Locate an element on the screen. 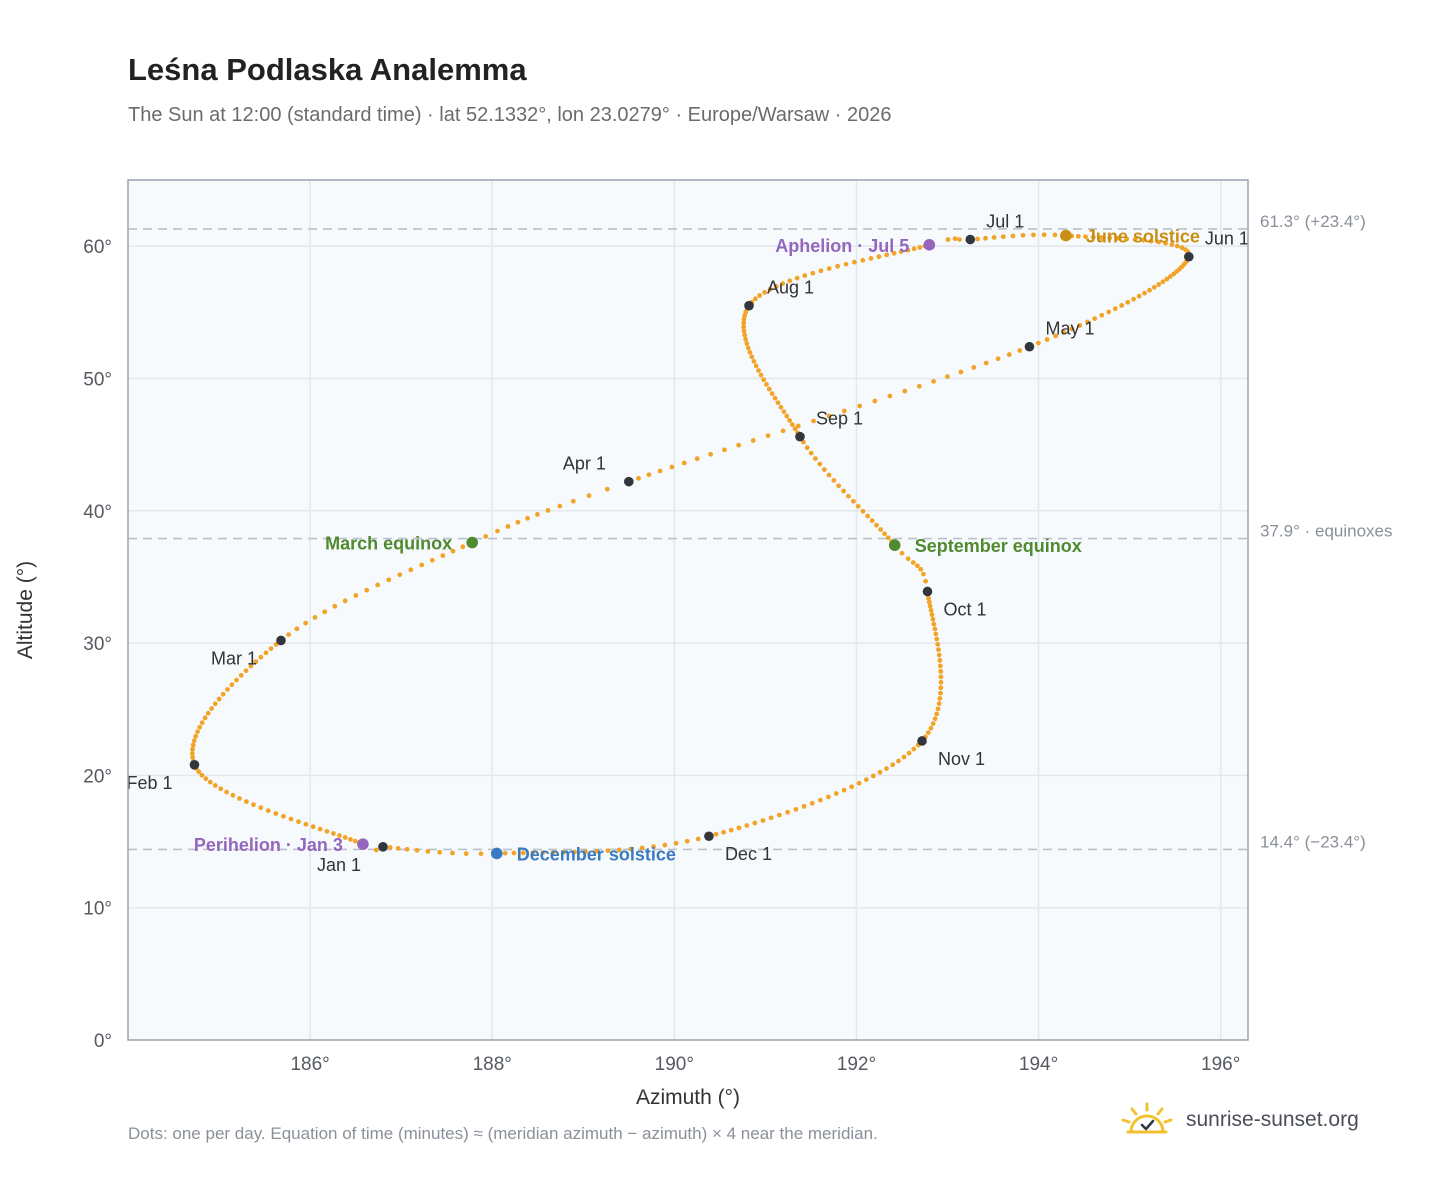 Image resolution: width=1448 pixels, height=1188 pixels. y-tick-label: 20° is located at coordinates (97, 776).